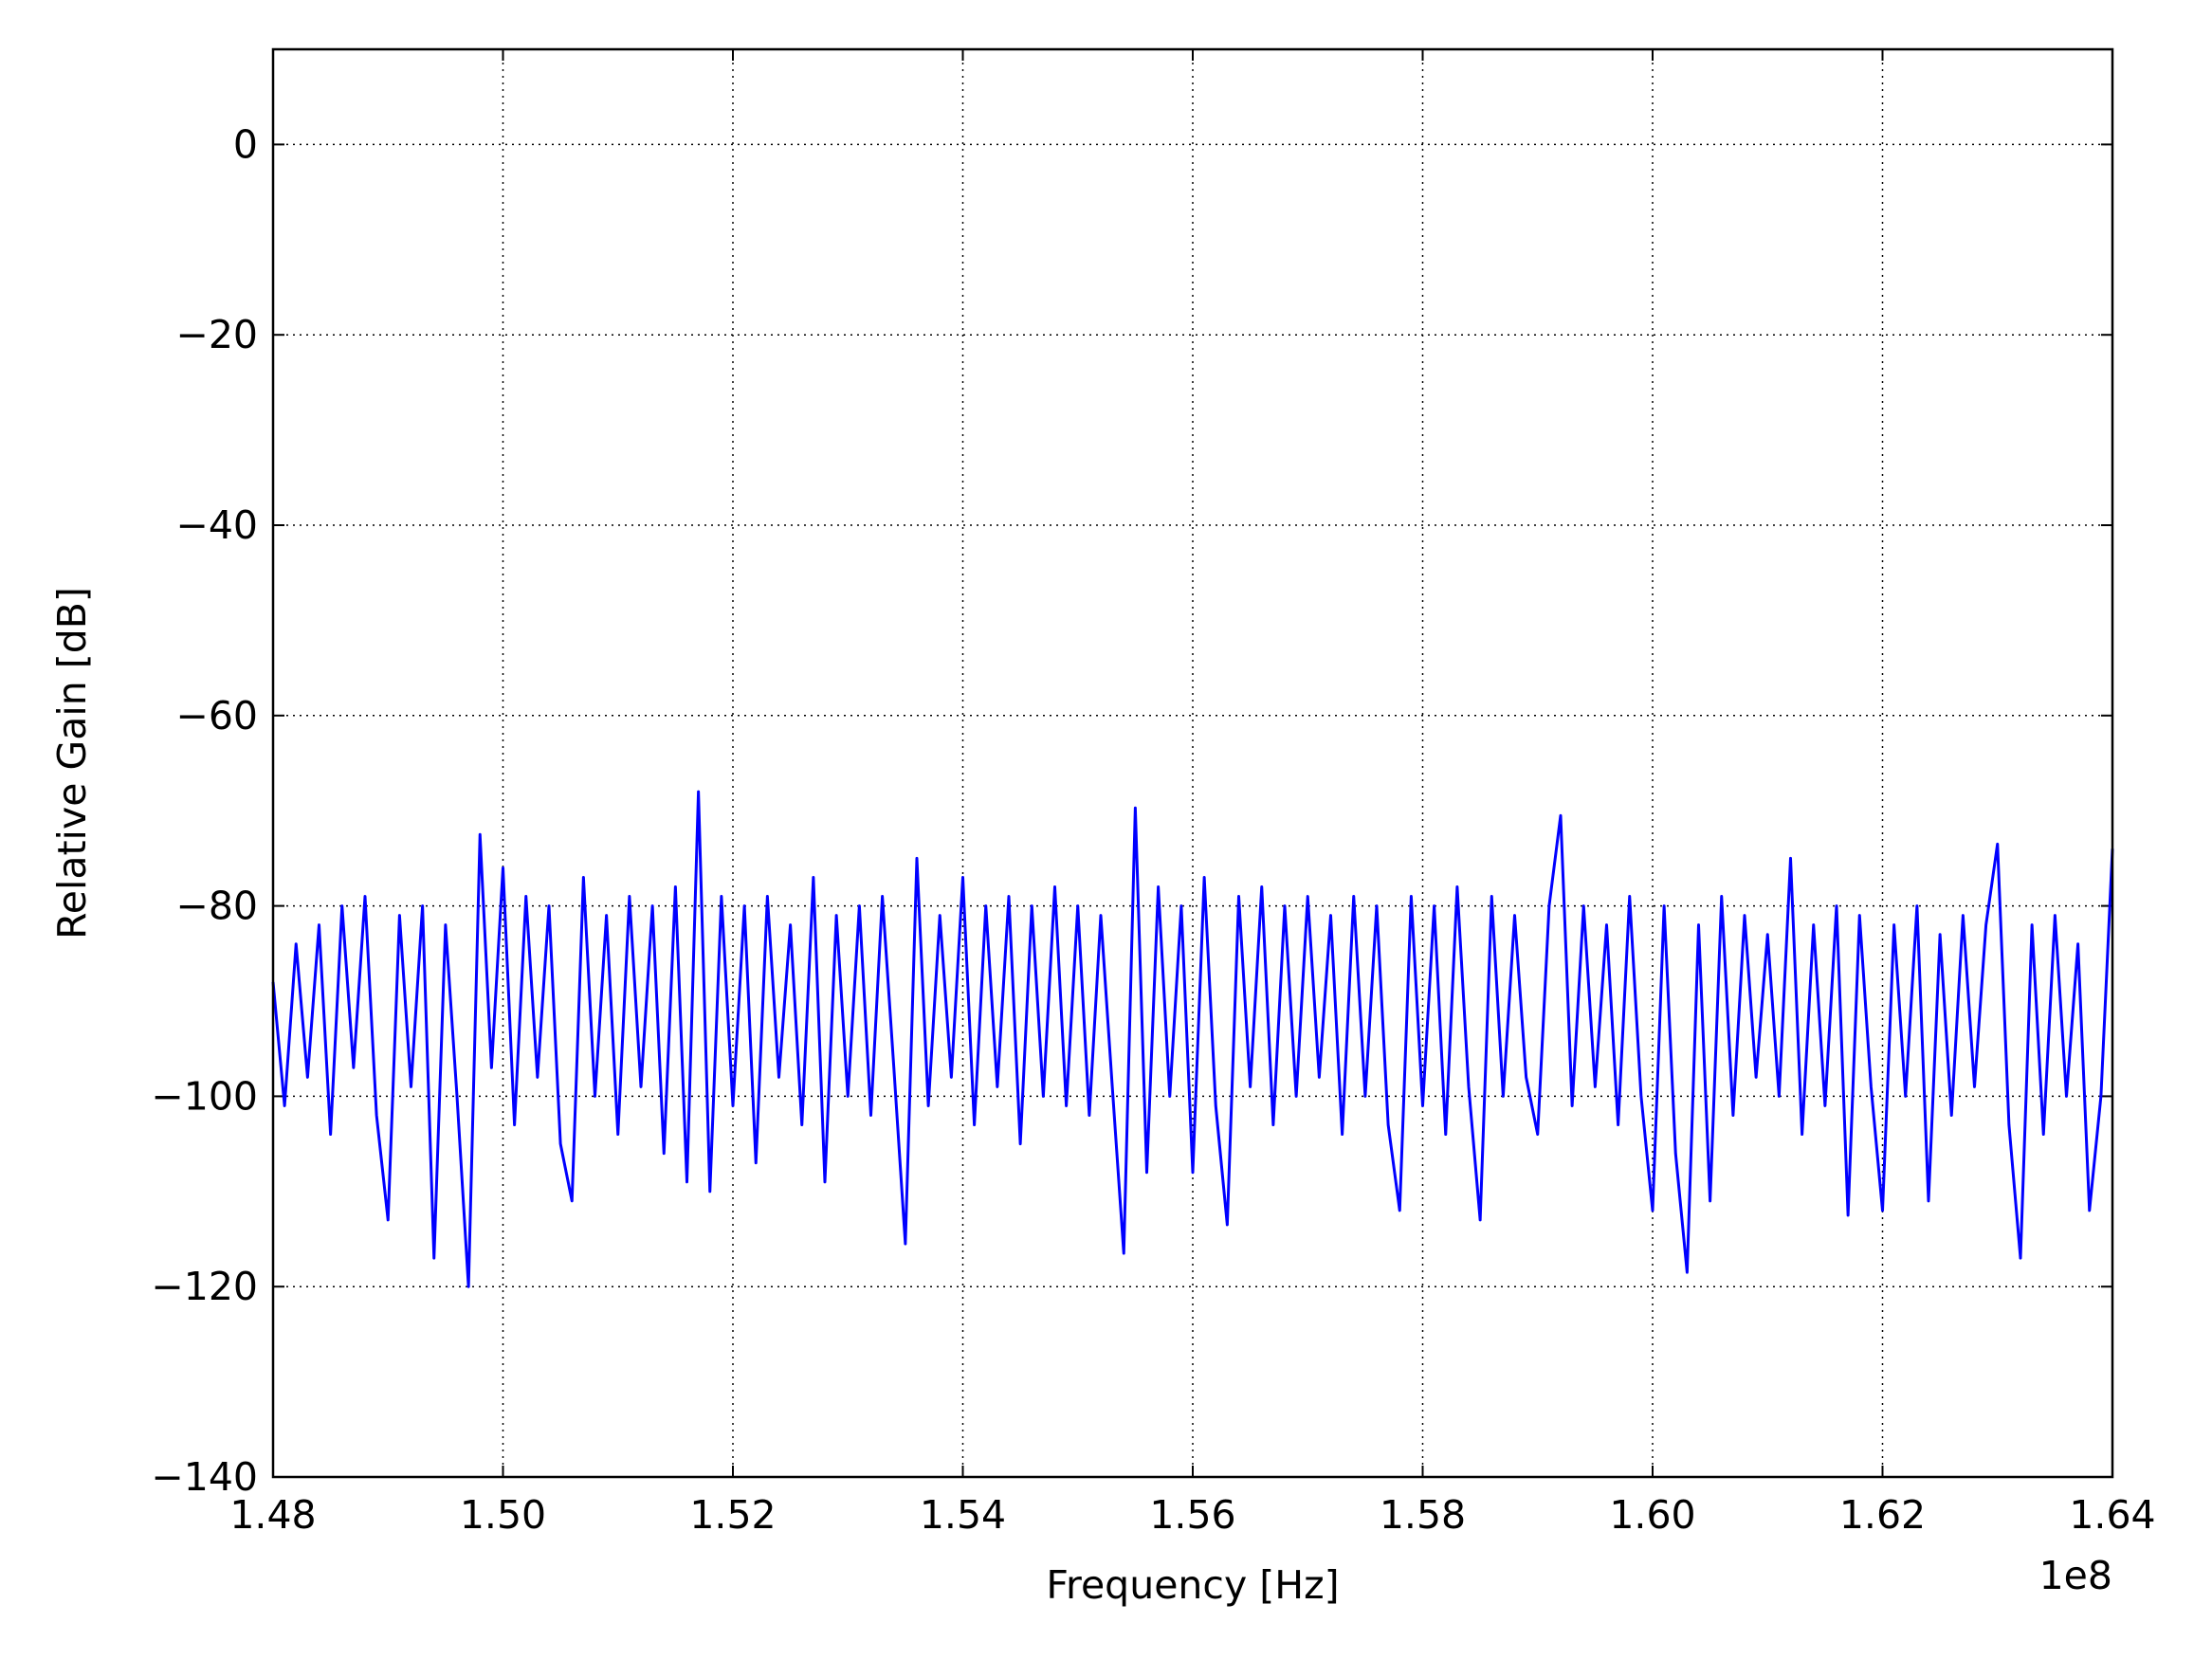 The image size is (2212, 1659). What do you see at coordinates (216, 525) in the screenshot?
I see `y-tick-label: −40` at bounding box center [216, 525].